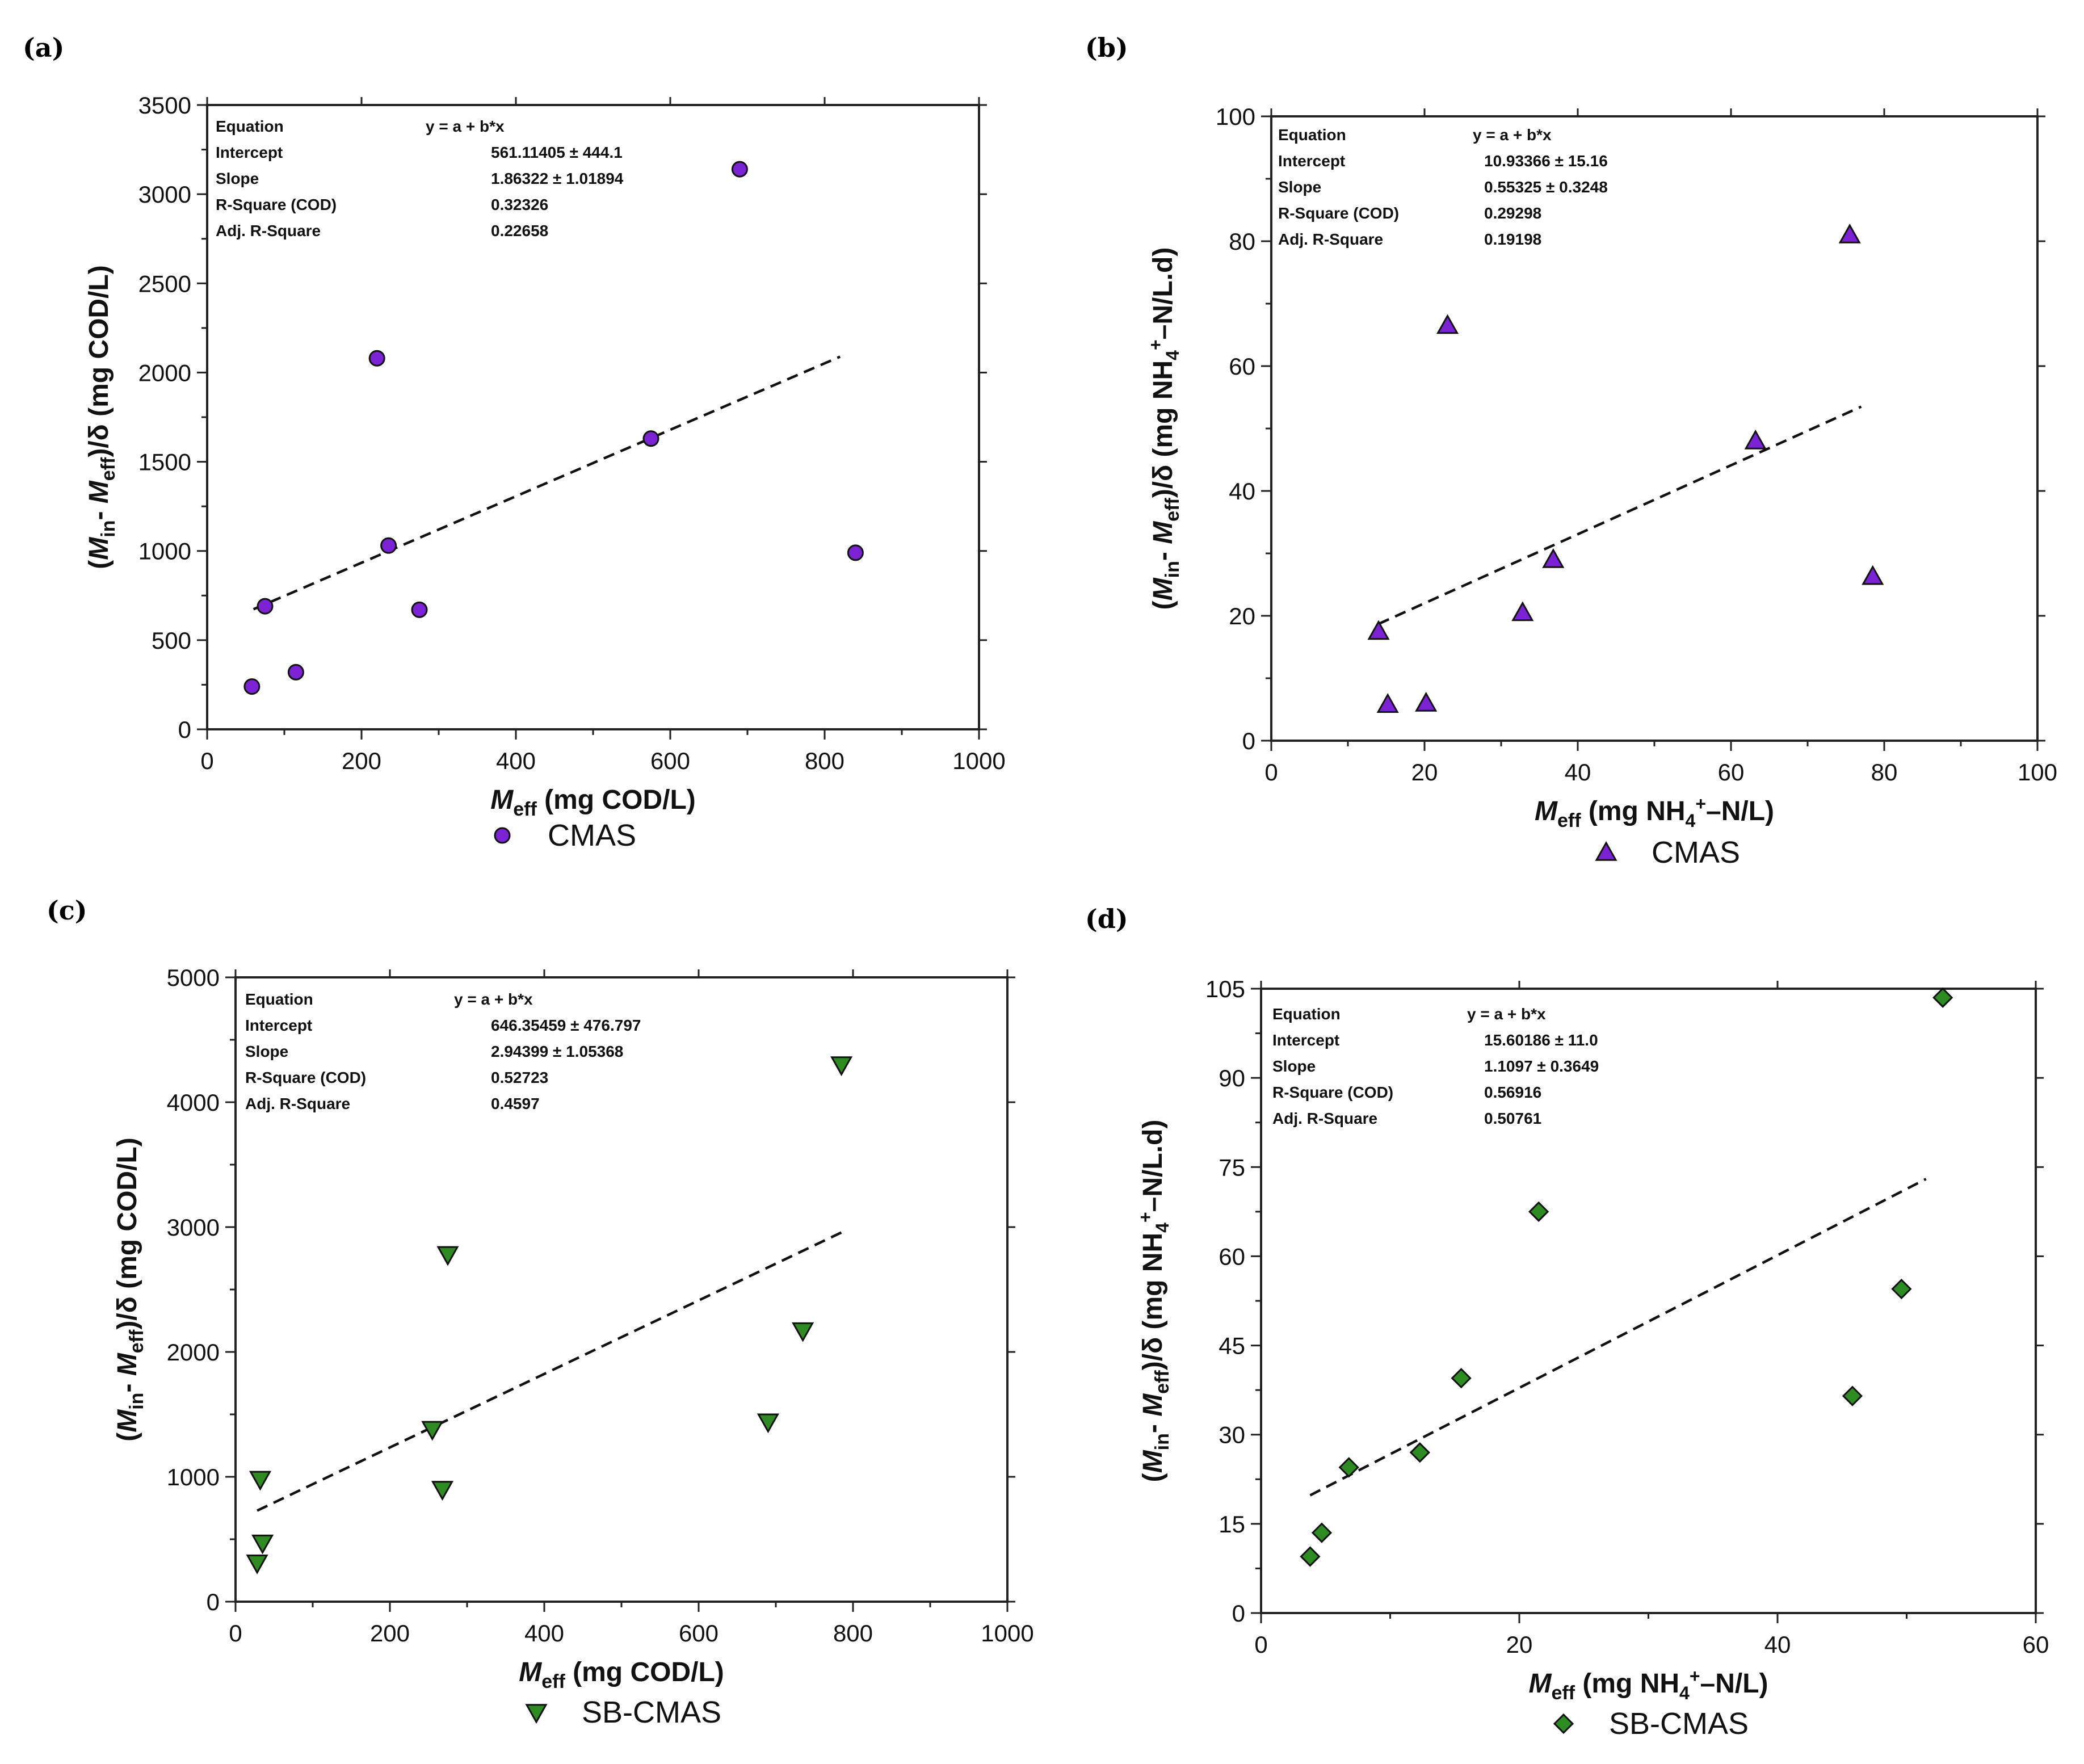 Image resolution: width=2084 pixels, height=1764 pixels. Describe the element at coordinates (1512, 213) in the screenshot. I see `stats-value: 0.29298` at that location.